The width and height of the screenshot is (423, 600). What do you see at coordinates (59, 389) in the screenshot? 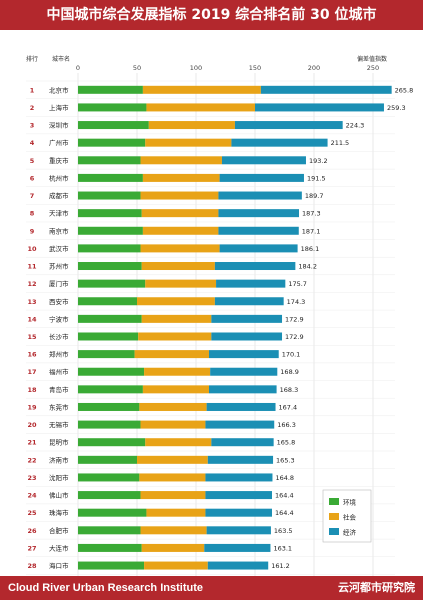
I see `city-label: 青岛市` at bounding box center [59, 389].